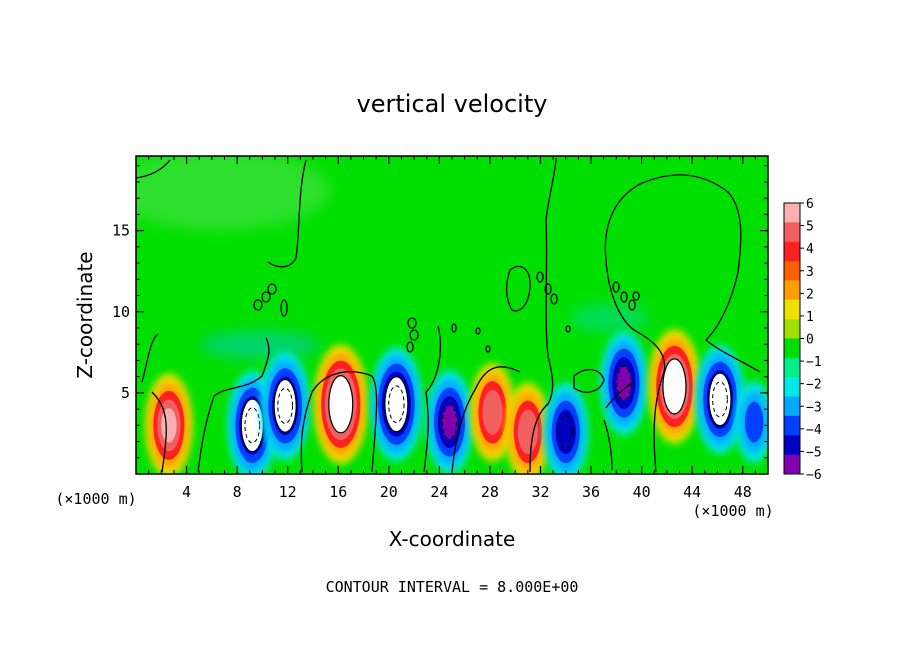 This screenshot has width=904, height=654. I want to click on colorbar-tick-label: 4, so click(810, 249).